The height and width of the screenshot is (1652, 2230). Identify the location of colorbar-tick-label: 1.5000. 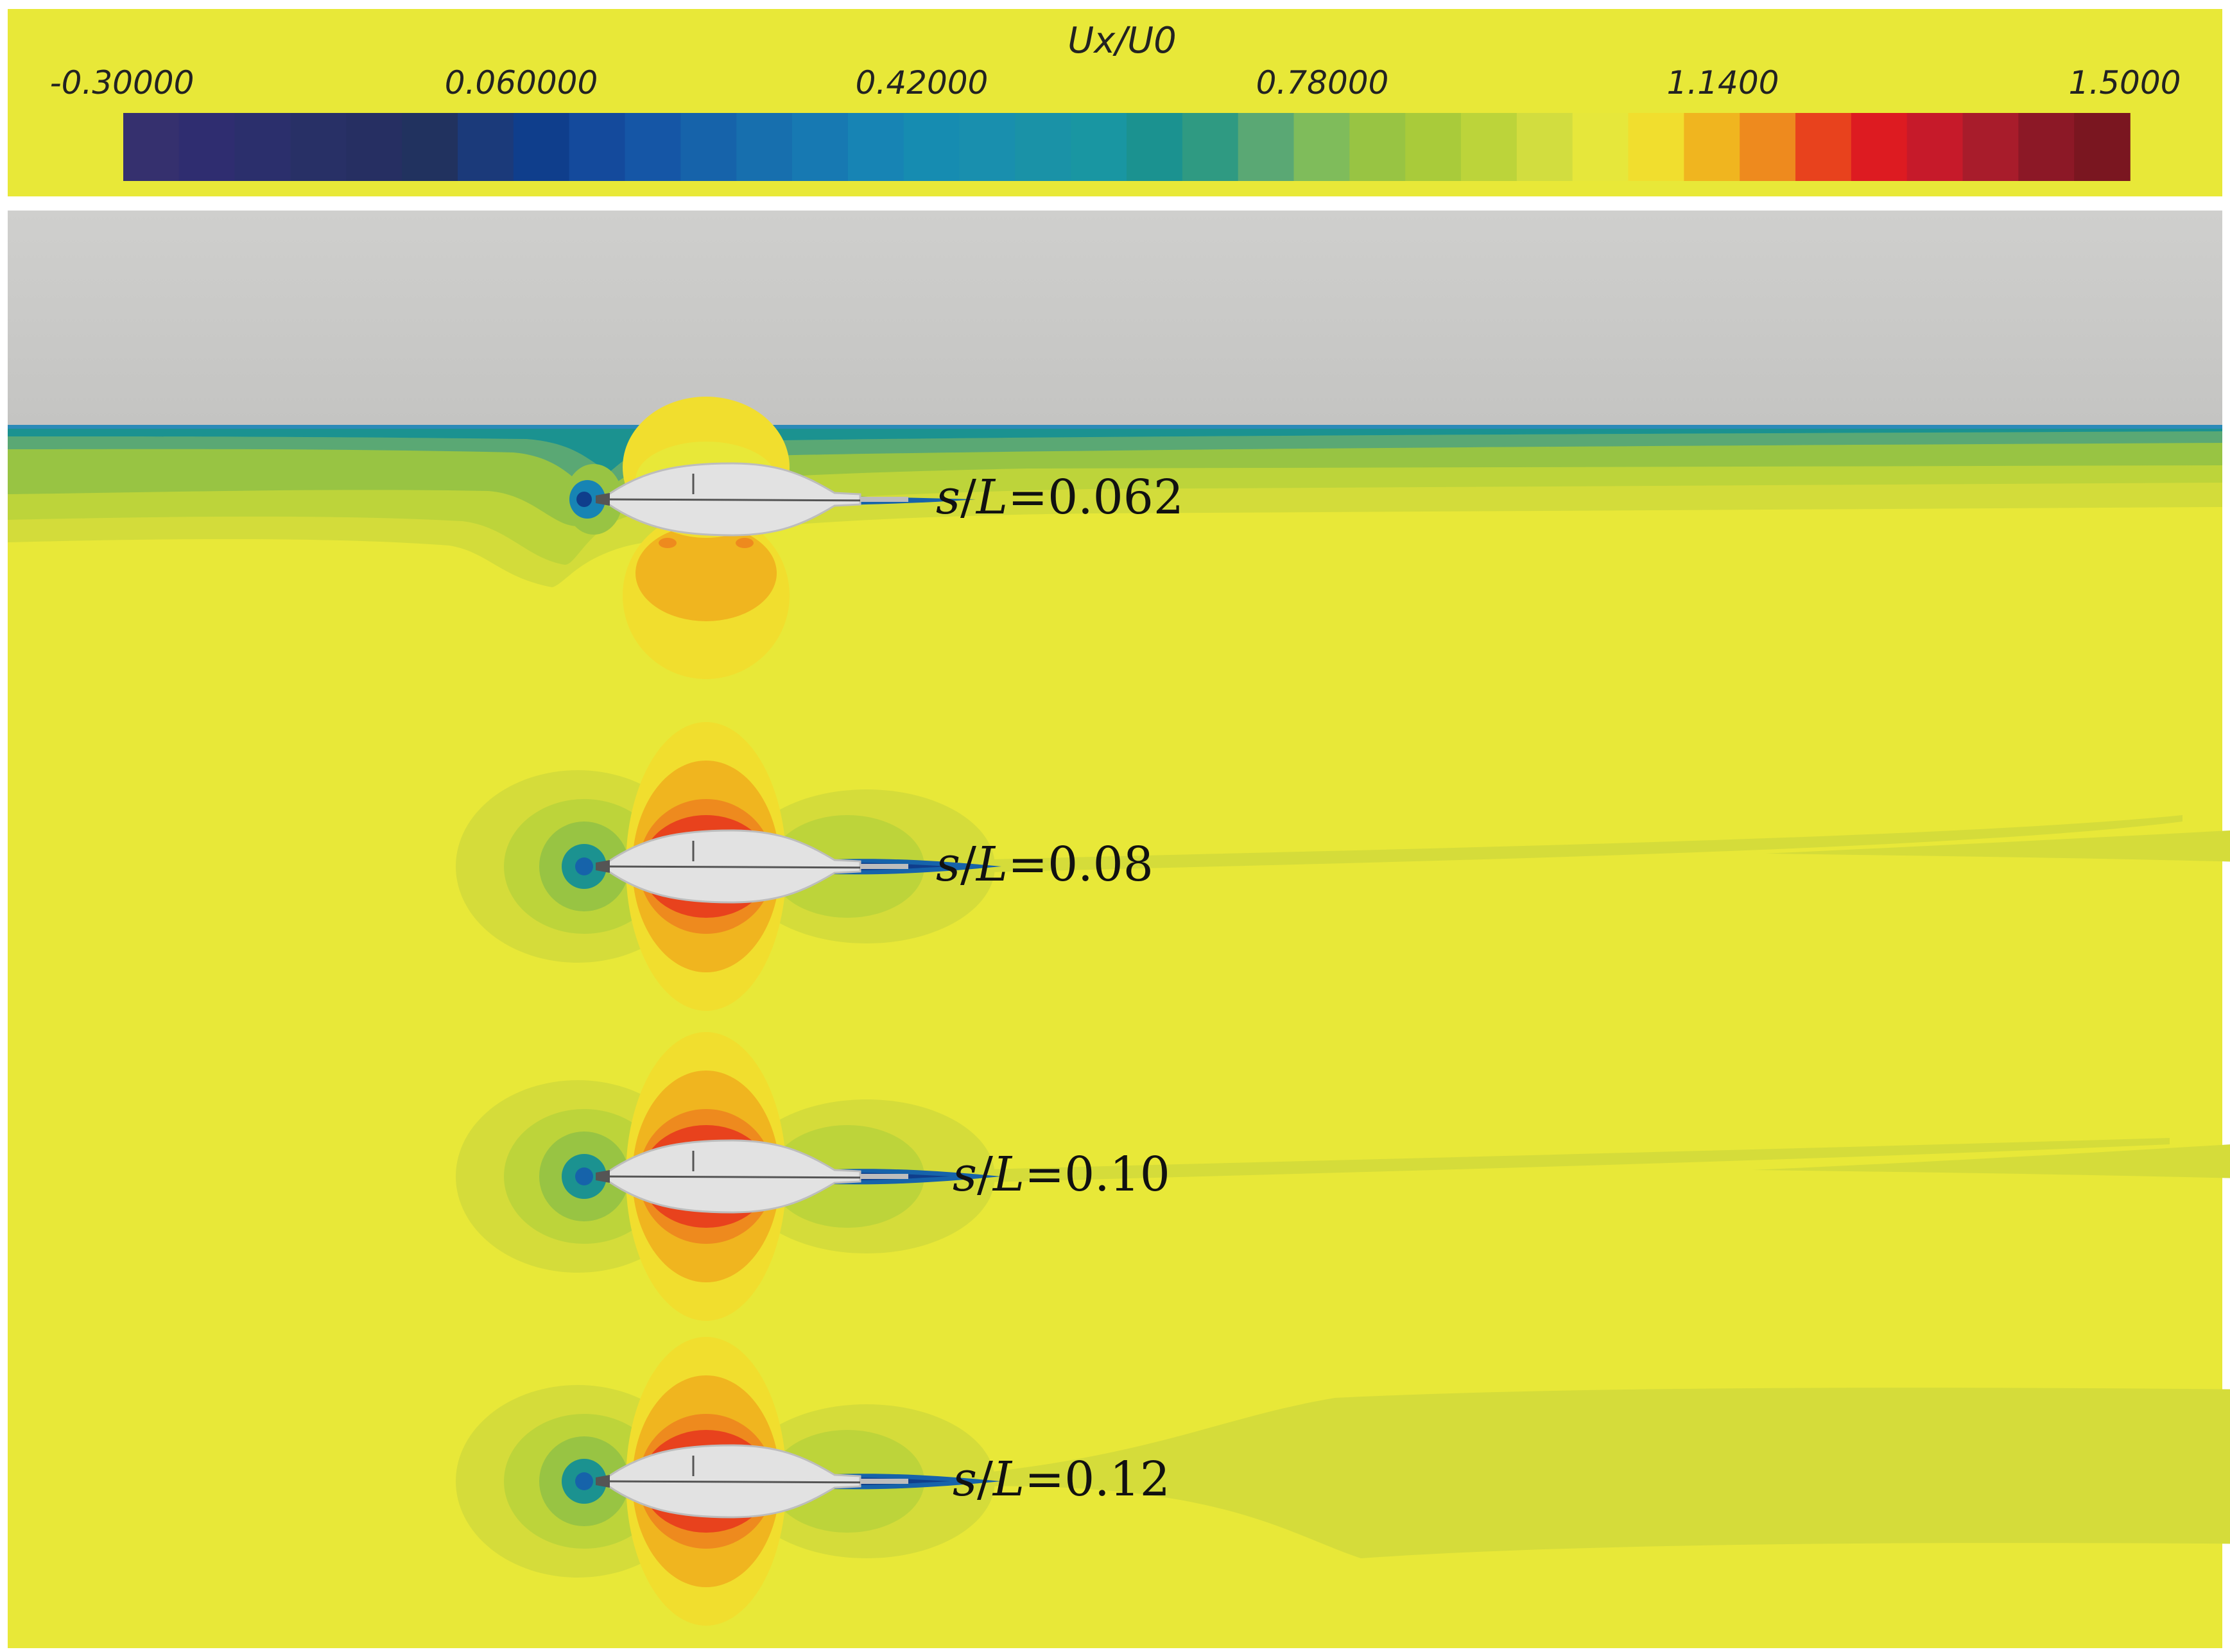
(2125, 82).